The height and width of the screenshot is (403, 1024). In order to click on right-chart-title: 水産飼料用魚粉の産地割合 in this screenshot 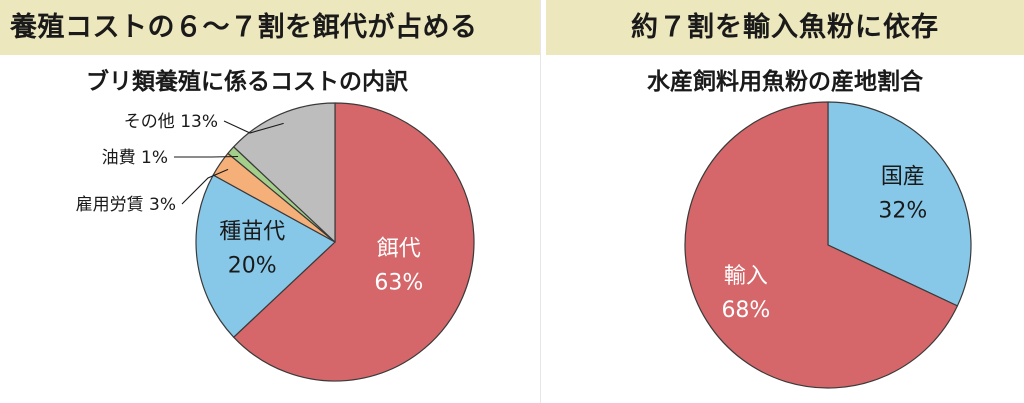, I will do `click(785, 82)`.